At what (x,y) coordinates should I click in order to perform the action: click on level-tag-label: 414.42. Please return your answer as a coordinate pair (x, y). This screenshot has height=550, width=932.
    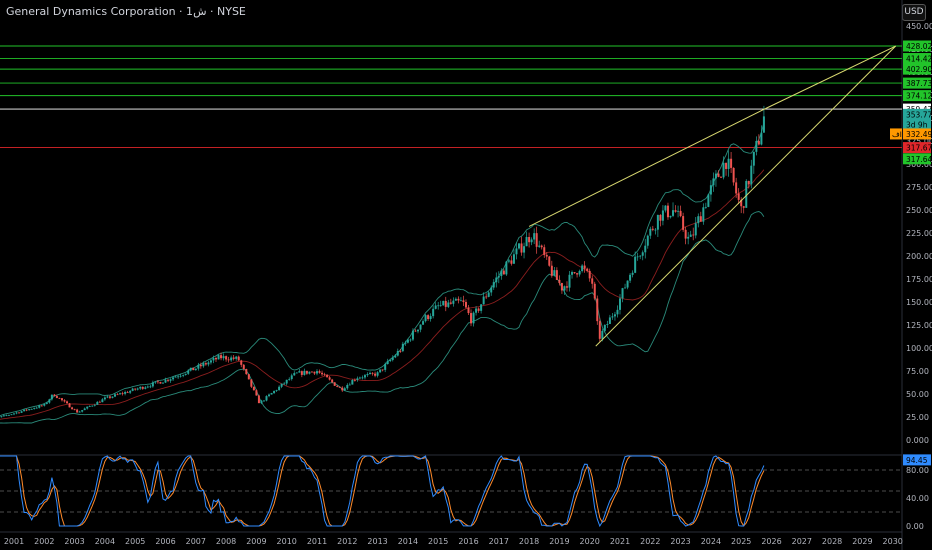
    Looking at the image, I should click on (919, 59).